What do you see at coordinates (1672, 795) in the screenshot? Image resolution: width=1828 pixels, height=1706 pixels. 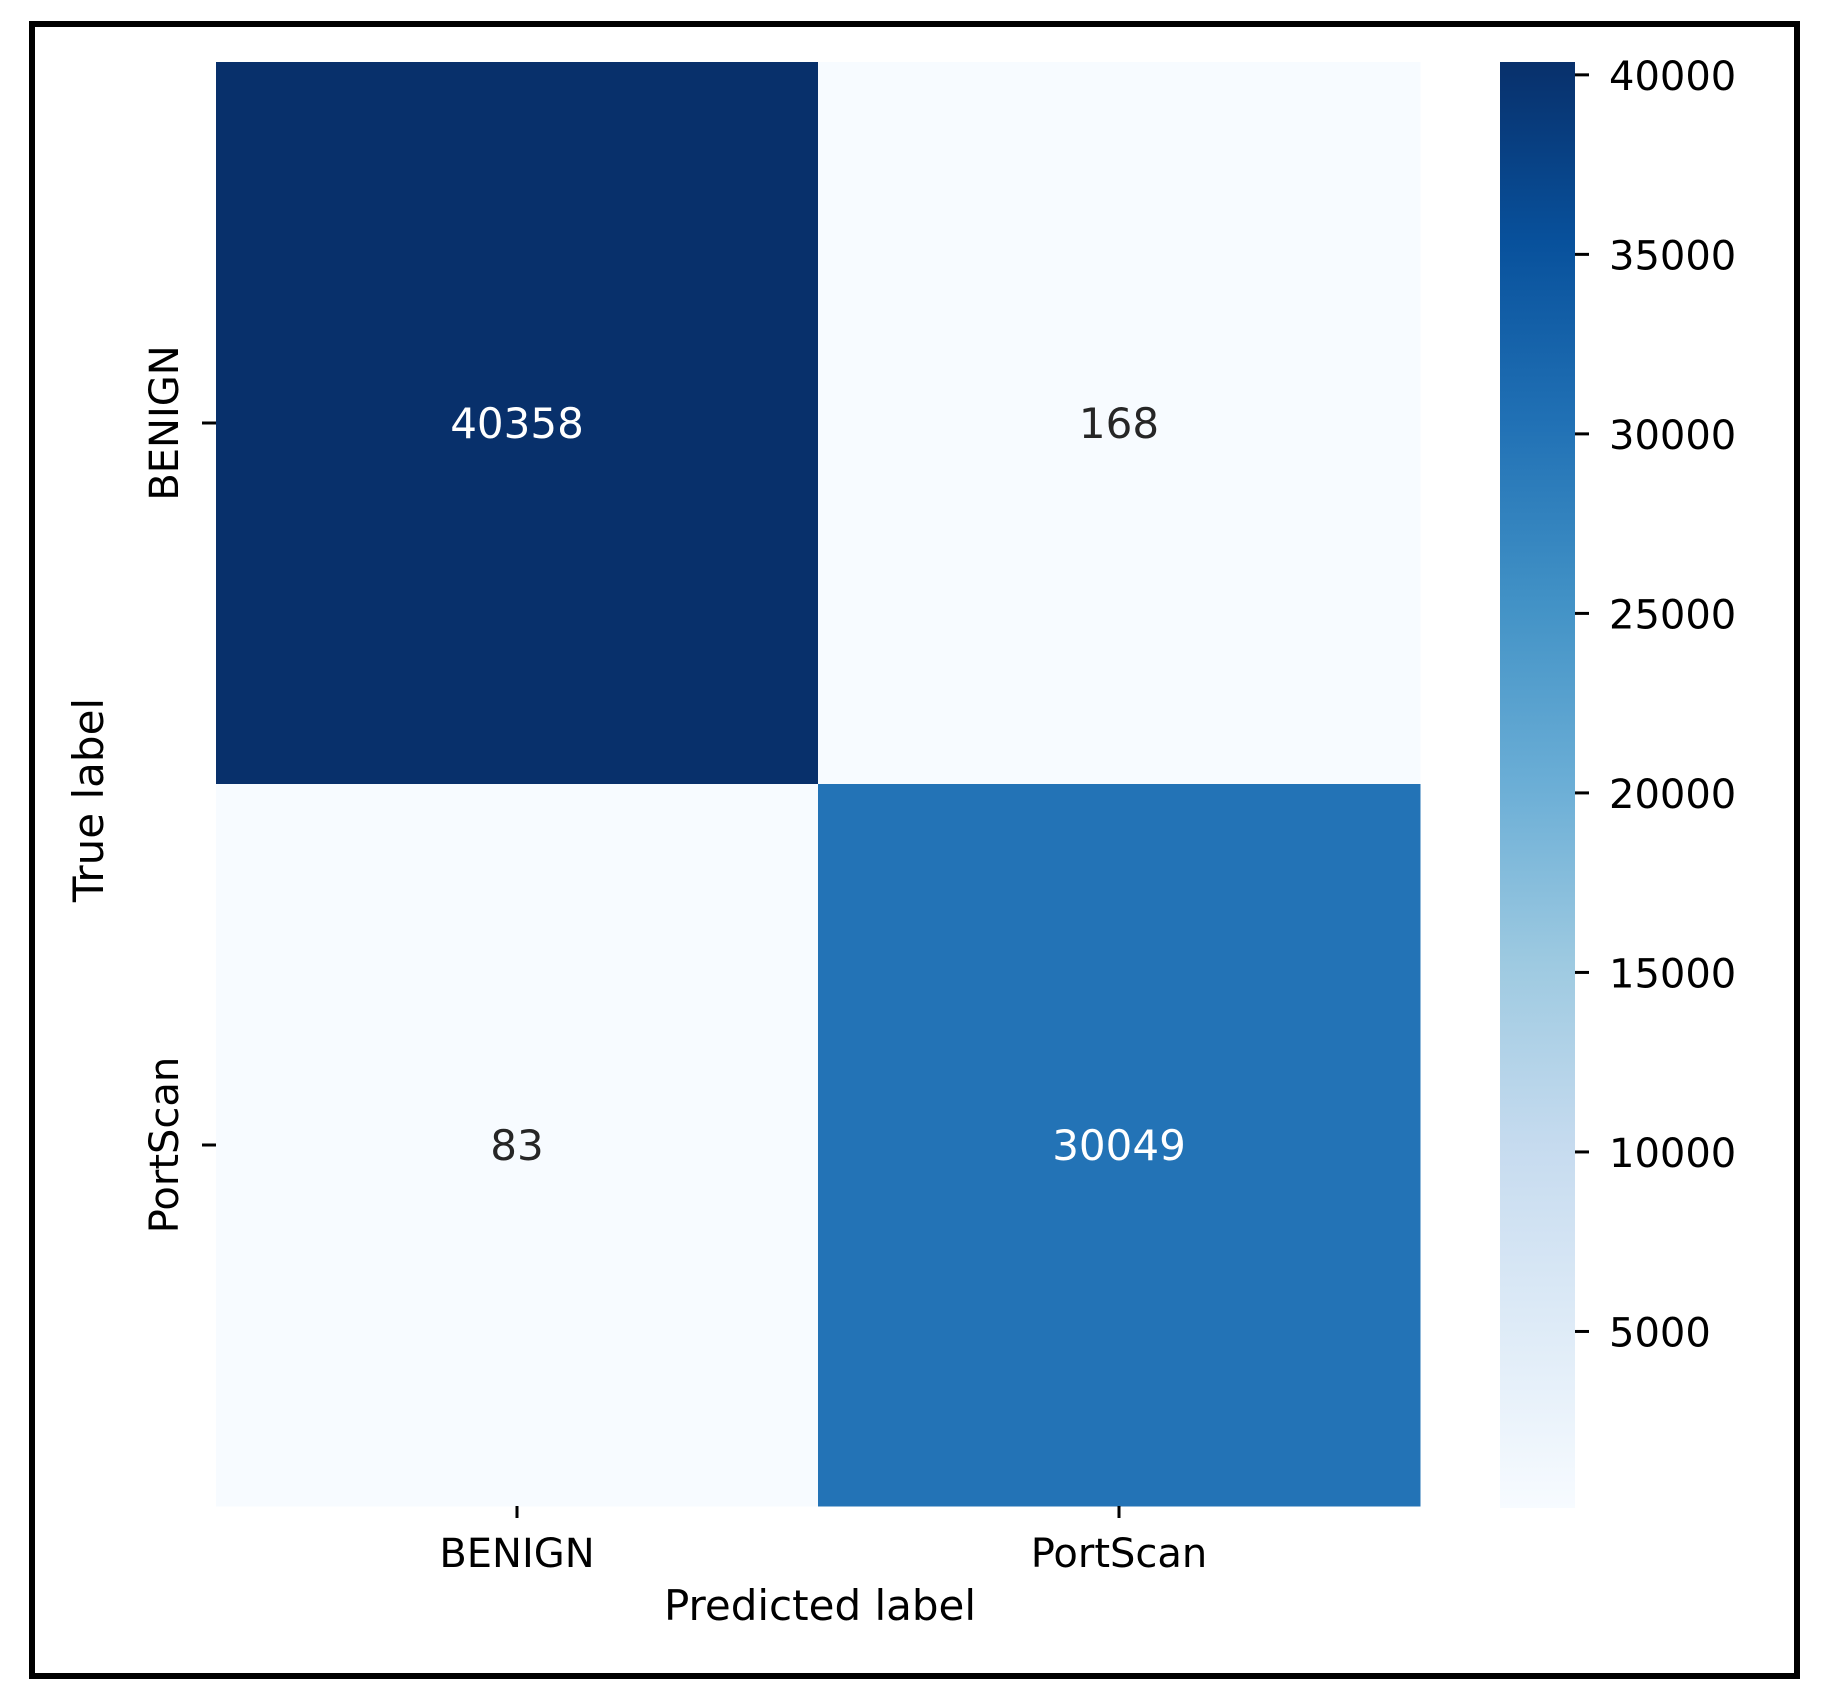 I see `colorbar-tick-label: 20000` at bounding box center [1672, 795].